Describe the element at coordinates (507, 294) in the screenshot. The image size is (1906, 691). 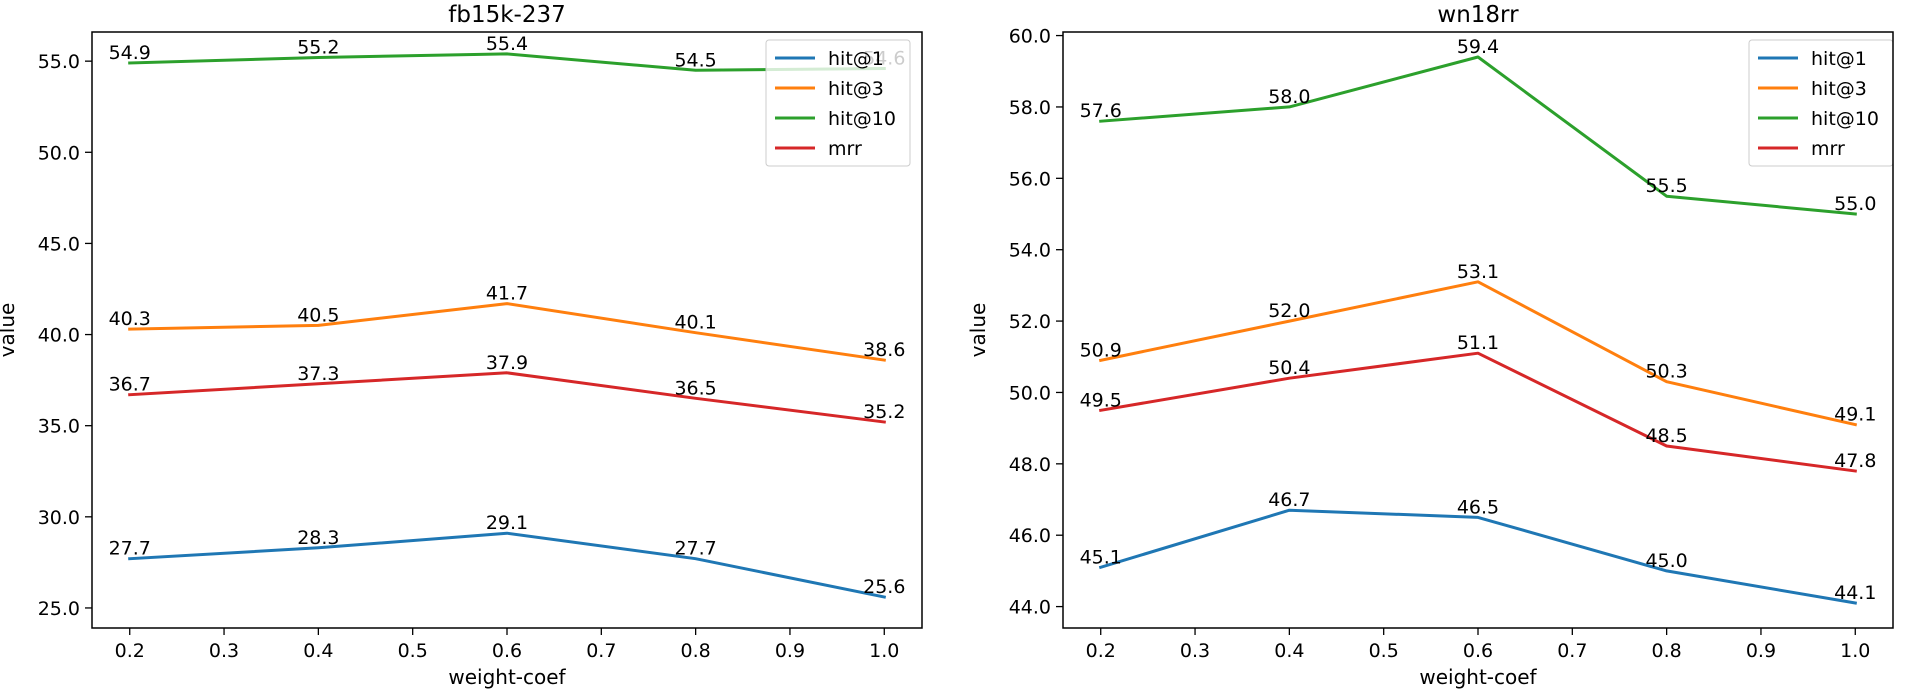
I see `chart-1-data-label-hit@3: 41.7` at that location.